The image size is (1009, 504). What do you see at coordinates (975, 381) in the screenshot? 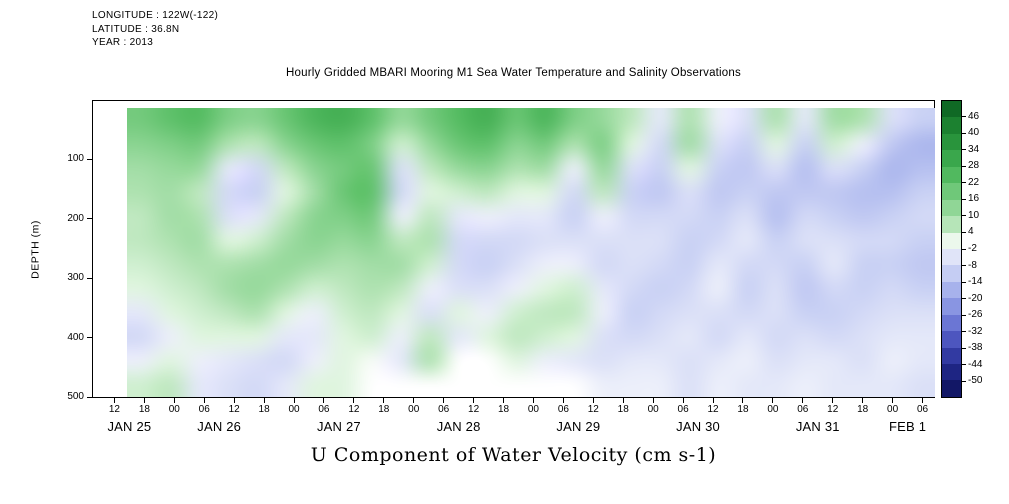
I see `colorbar-tick-label: -50` at bounding box center [975, 381].